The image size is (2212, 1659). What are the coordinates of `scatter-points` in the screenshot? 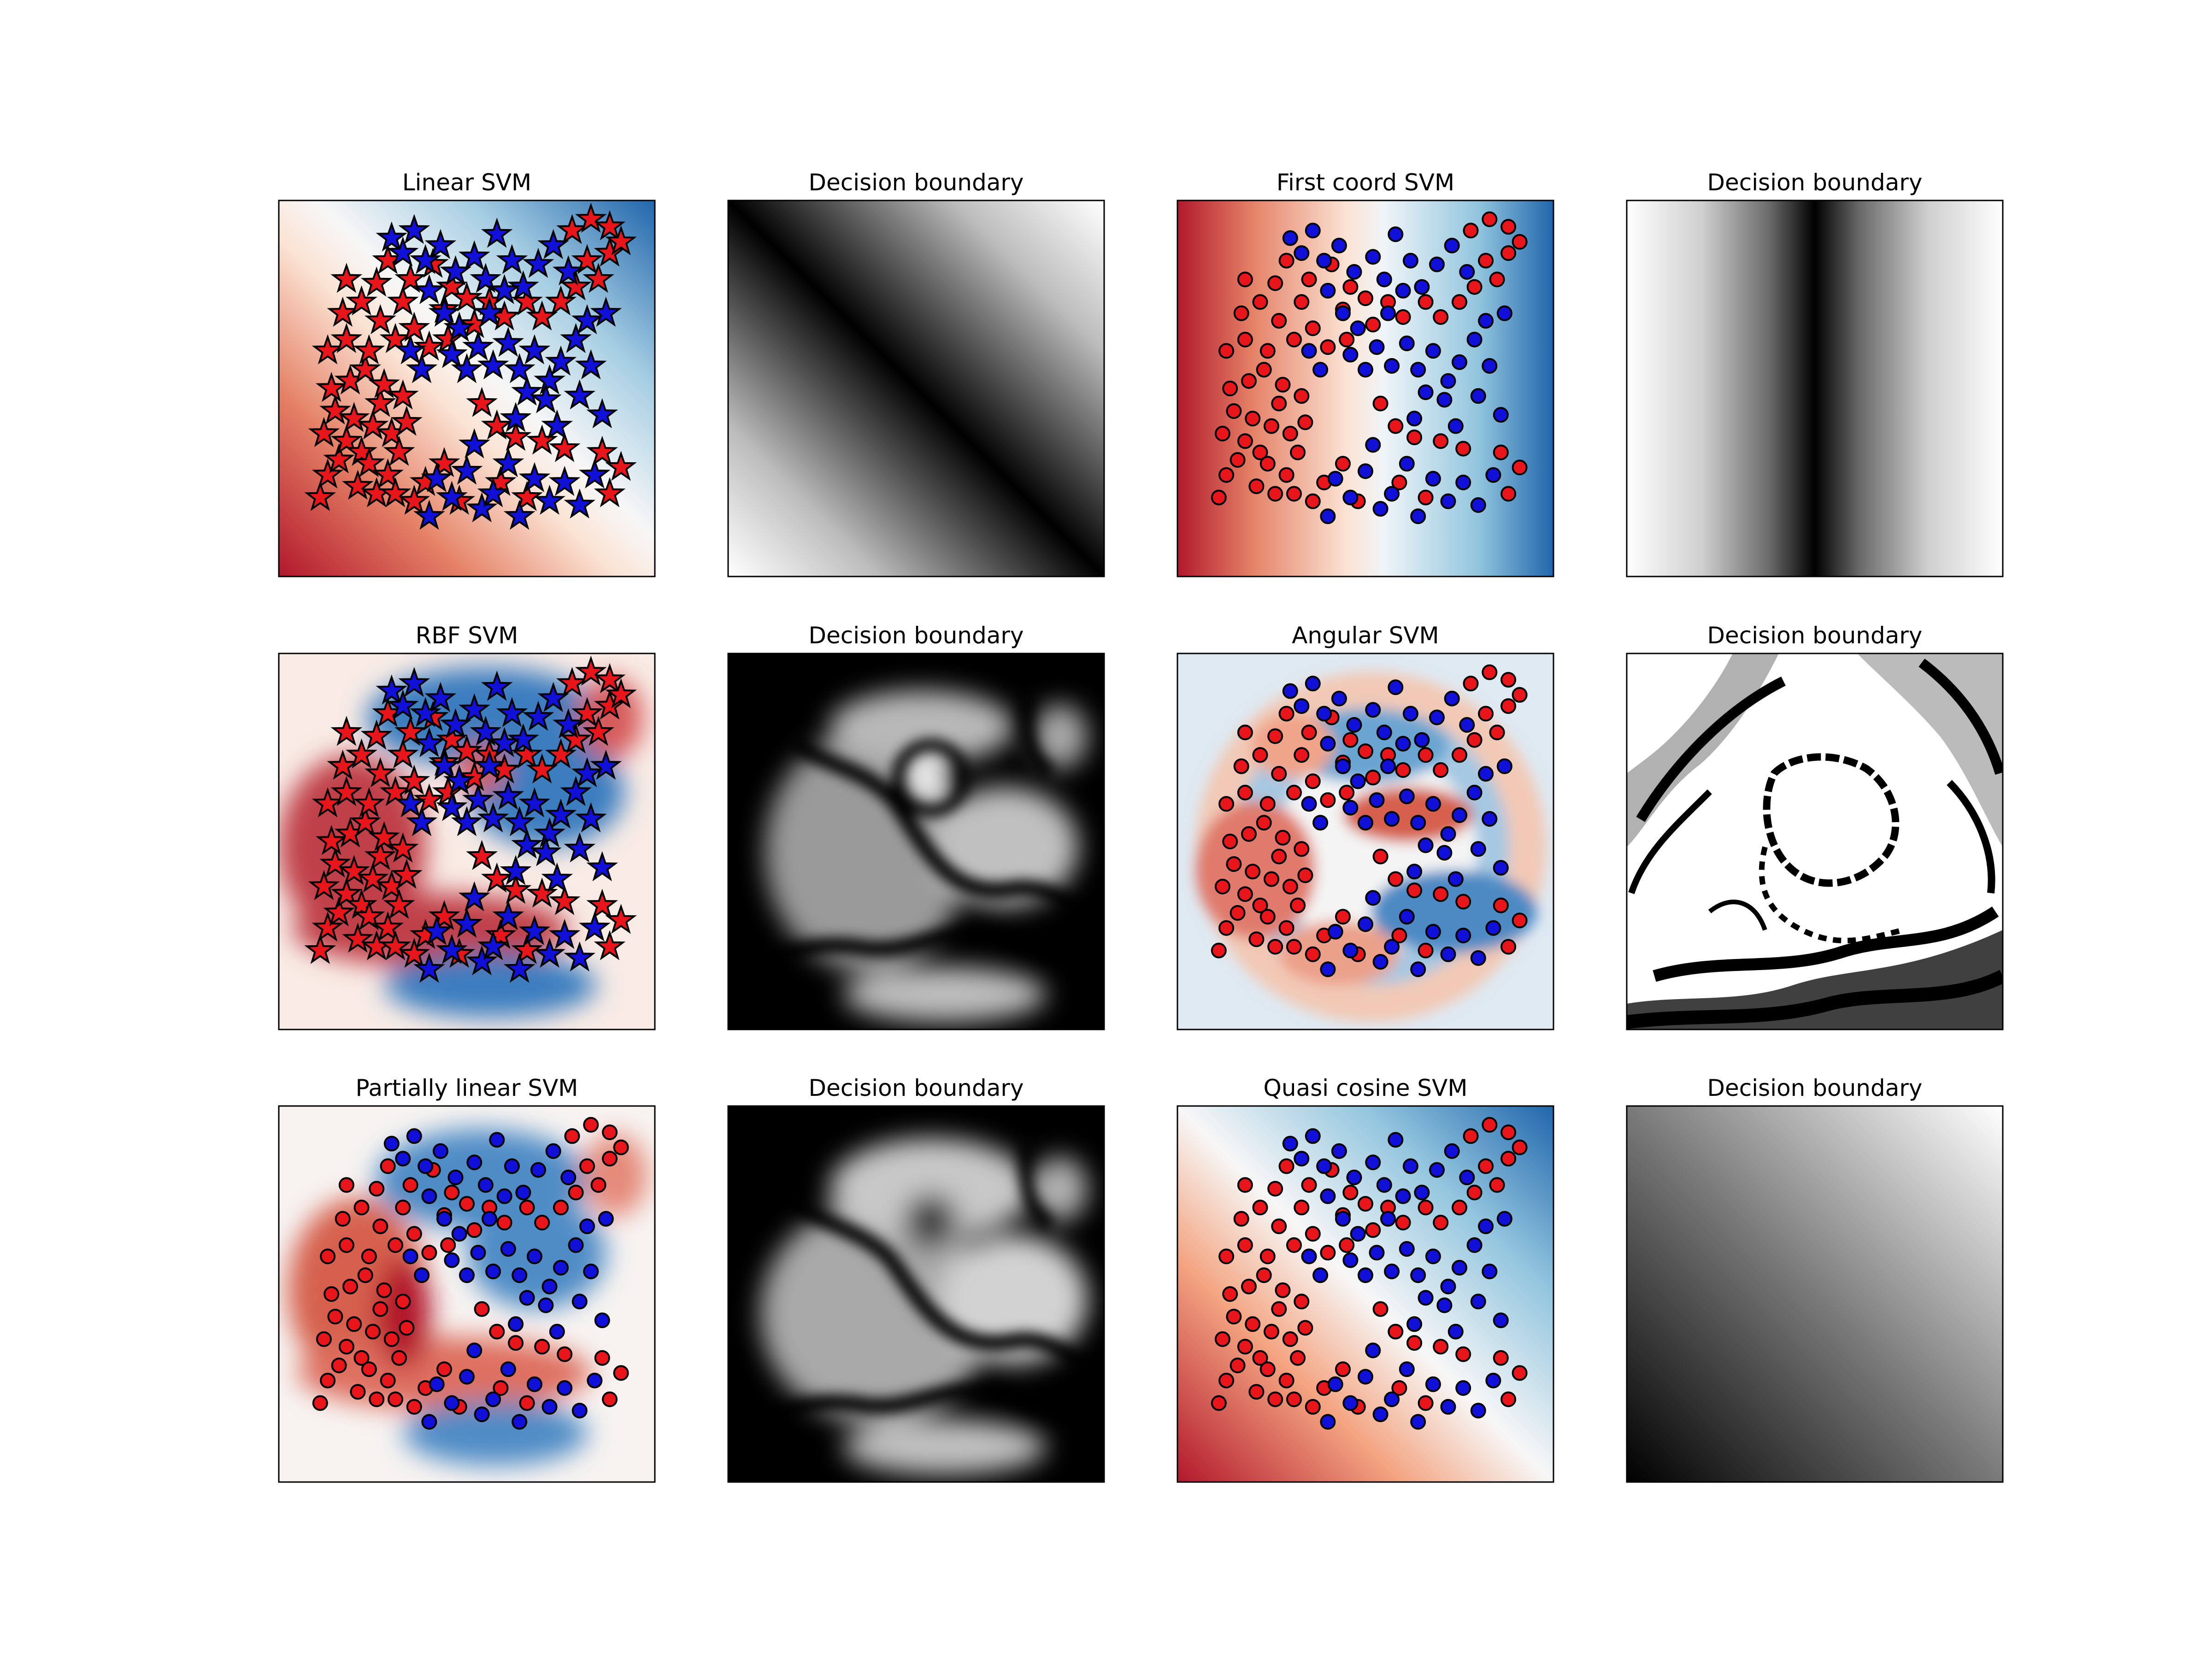 It's located at (1369, 820).